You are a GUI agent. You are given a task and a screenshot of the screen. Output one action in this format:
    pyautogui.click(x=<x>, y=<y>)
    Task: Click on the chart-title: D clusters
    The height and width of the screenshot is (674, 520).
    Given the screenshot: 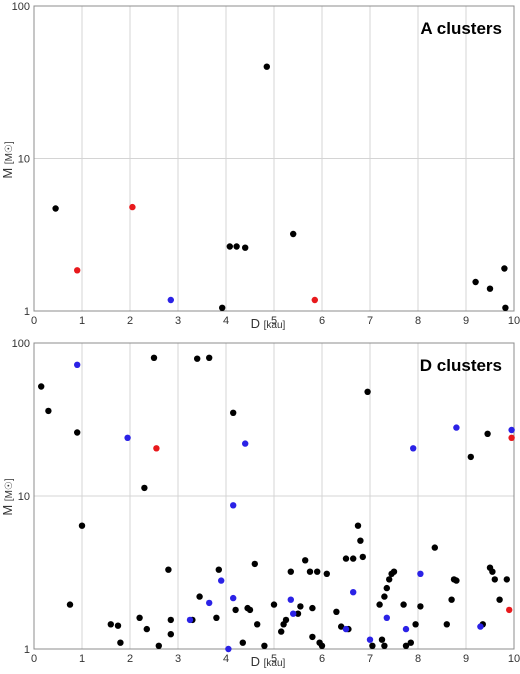 What is the action you would take?
    pyautogui.click(x=461, y=365)
    